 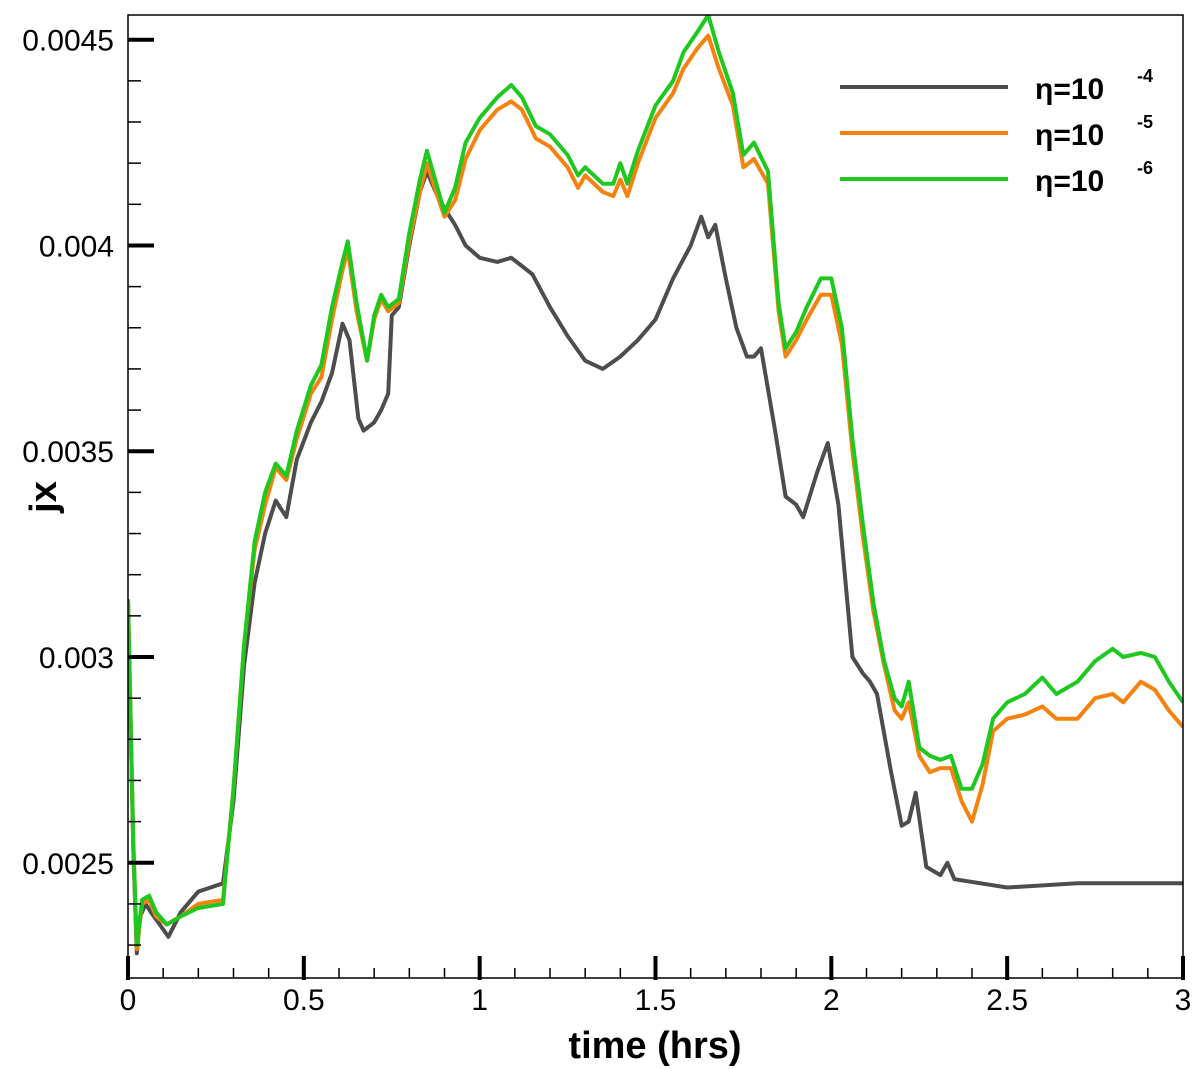 What do you see at coordinates (654, 1046) in the screenshot?
I see `x-axis-title: time (hrs)` at bounding box center [654, 1046].